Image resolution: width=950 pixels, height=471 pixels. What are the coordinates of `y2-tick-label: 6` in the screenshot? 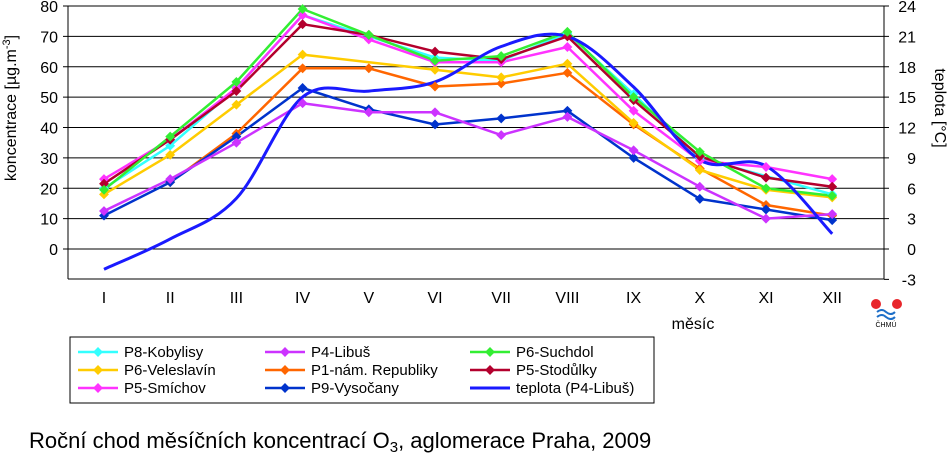 It's located at (911, 189).